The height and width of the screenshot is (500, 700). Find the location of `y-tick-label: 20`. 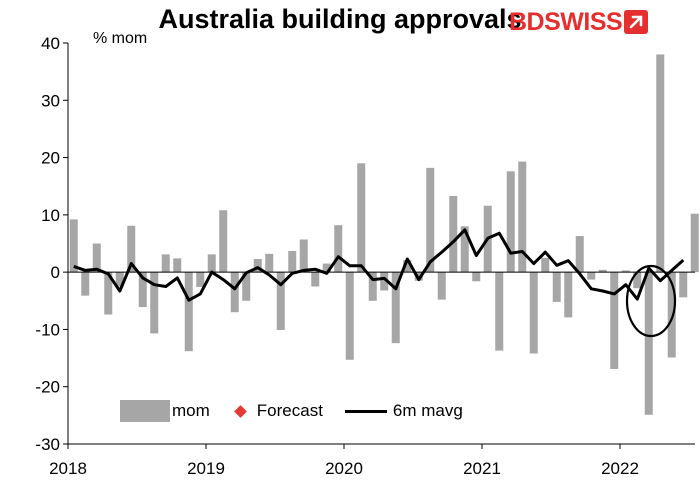

y-tick-label: 20 is located at coordinates (50, 158).